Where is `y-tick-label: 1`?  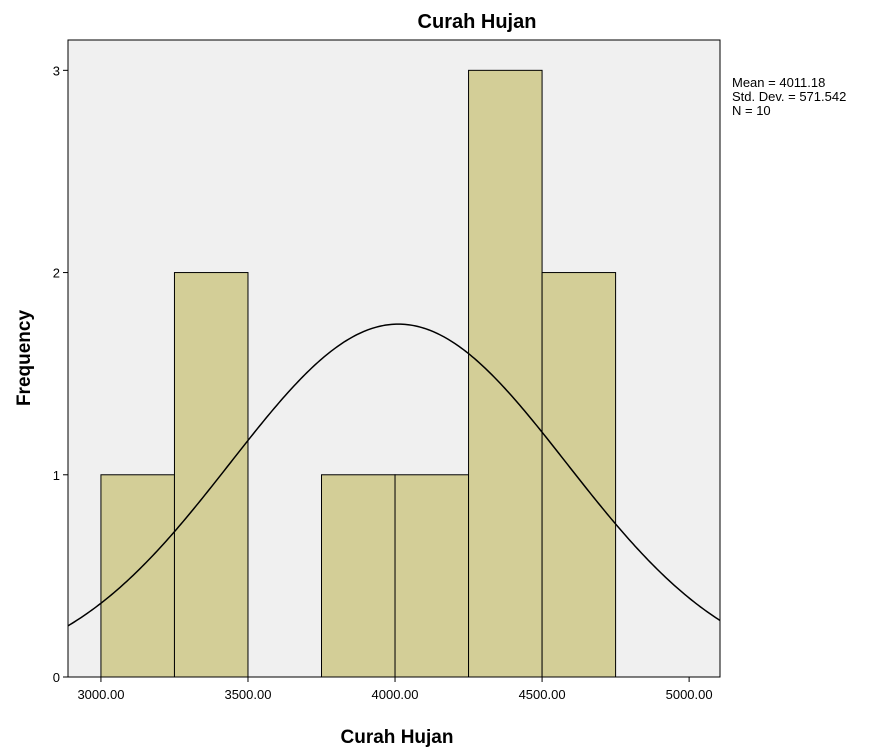 y-tick-label: 1 is located at coordinates (56, 475).